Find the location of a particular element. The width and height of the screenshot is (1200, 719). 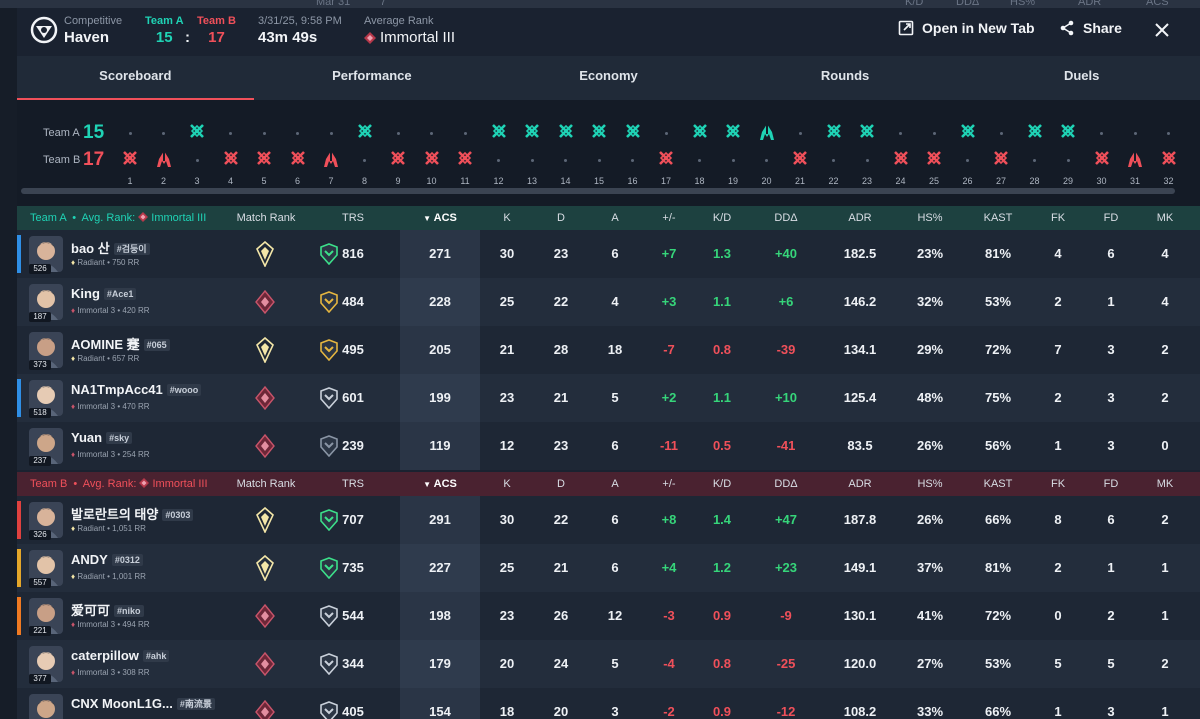

player-name: ANDY #0312 is located at coordinates (107, 559).